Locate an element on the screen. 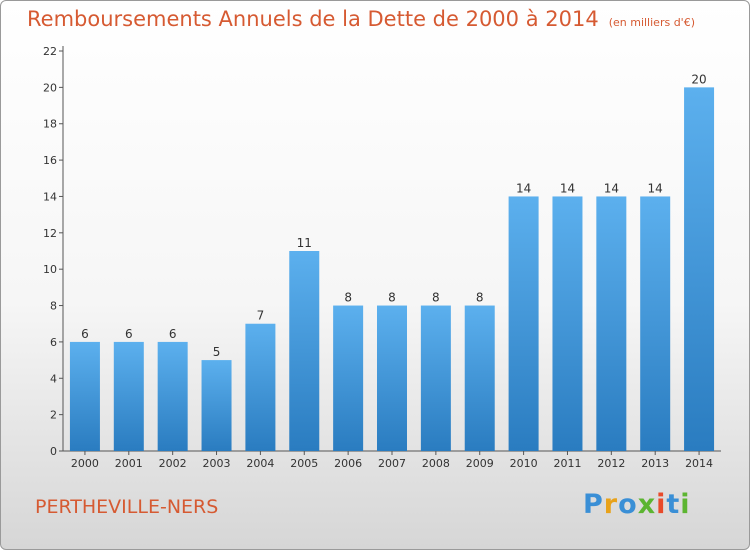 The image size is (750, 550). y-tick-label: 6 is located at coordinates (53, 342).